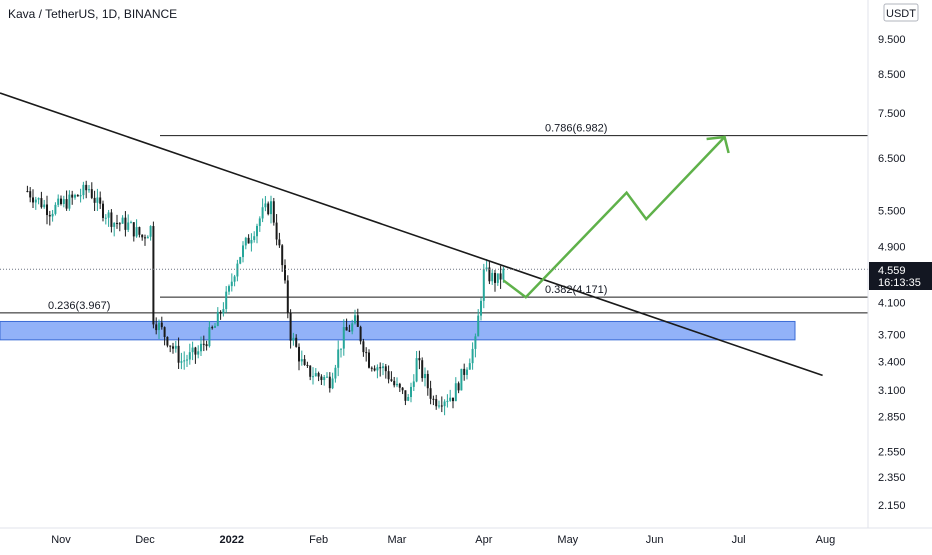  What do you see at coordinates (900, 276) in the screenshot?
I see `last-price-tag` at bounding box center [900, 276].